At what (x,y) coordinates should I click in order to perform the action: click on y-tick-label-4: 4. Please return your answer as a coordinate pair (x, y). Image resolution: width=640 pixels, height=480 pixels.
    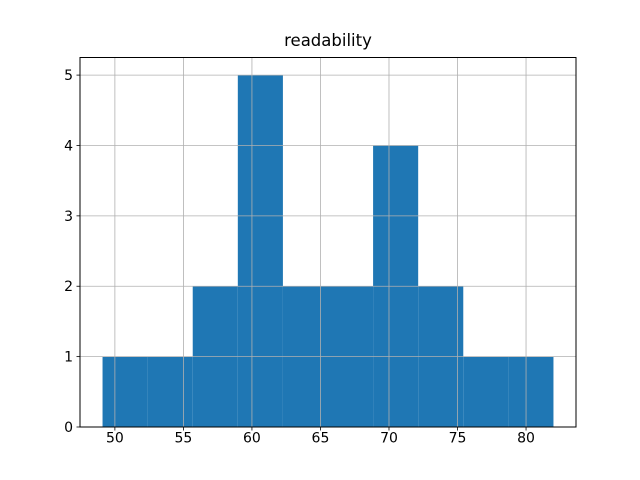
    Looking at the image, I should click on (68, 146).